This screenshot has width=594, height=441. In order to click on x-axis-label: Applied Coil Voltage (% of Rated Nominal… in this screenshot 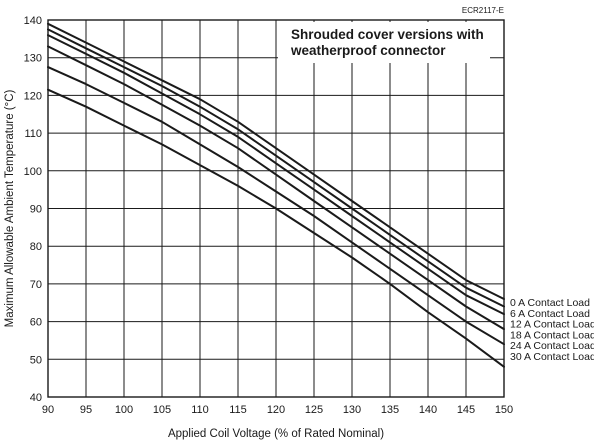, I will do `click(276, 434)`.